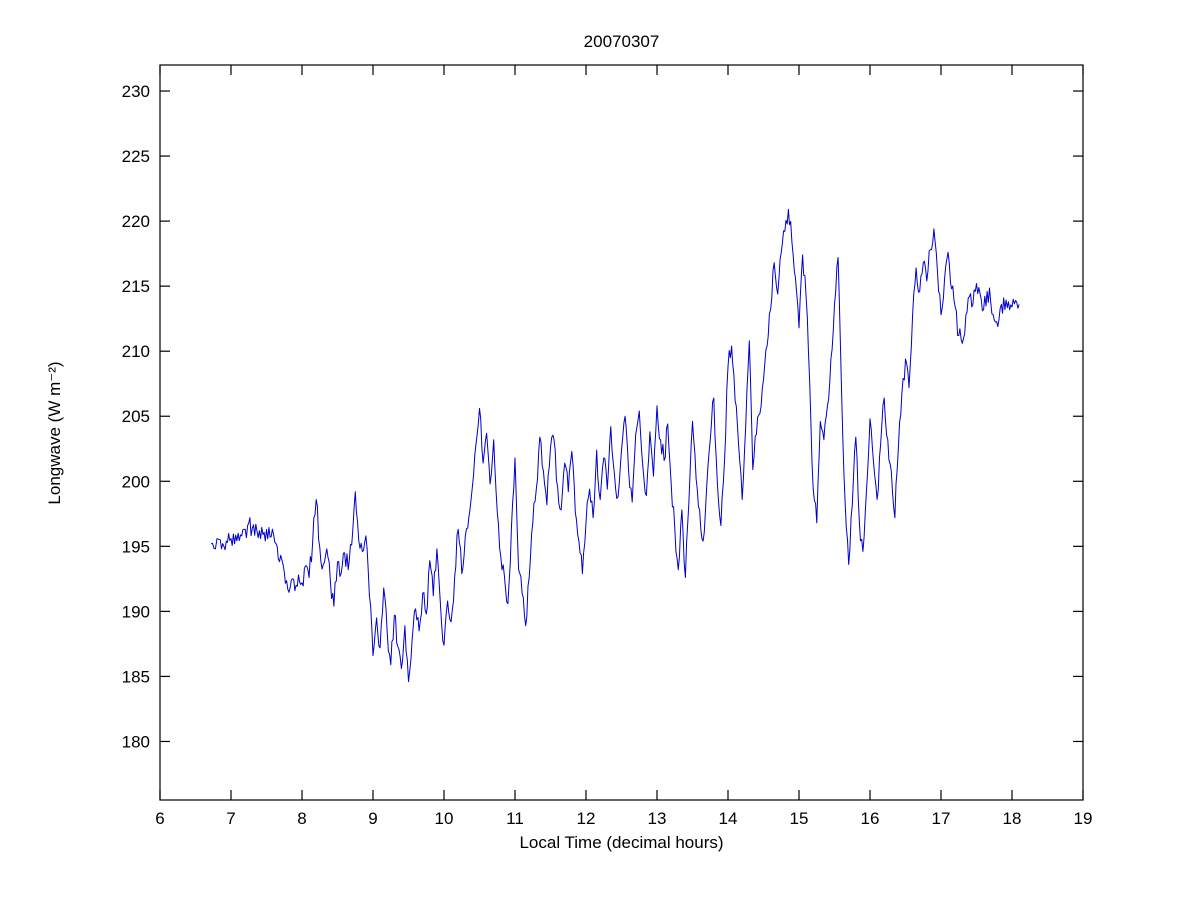 The image size is (1200, 900). I want to click on y-tick-label: 215, so click(136, 286).